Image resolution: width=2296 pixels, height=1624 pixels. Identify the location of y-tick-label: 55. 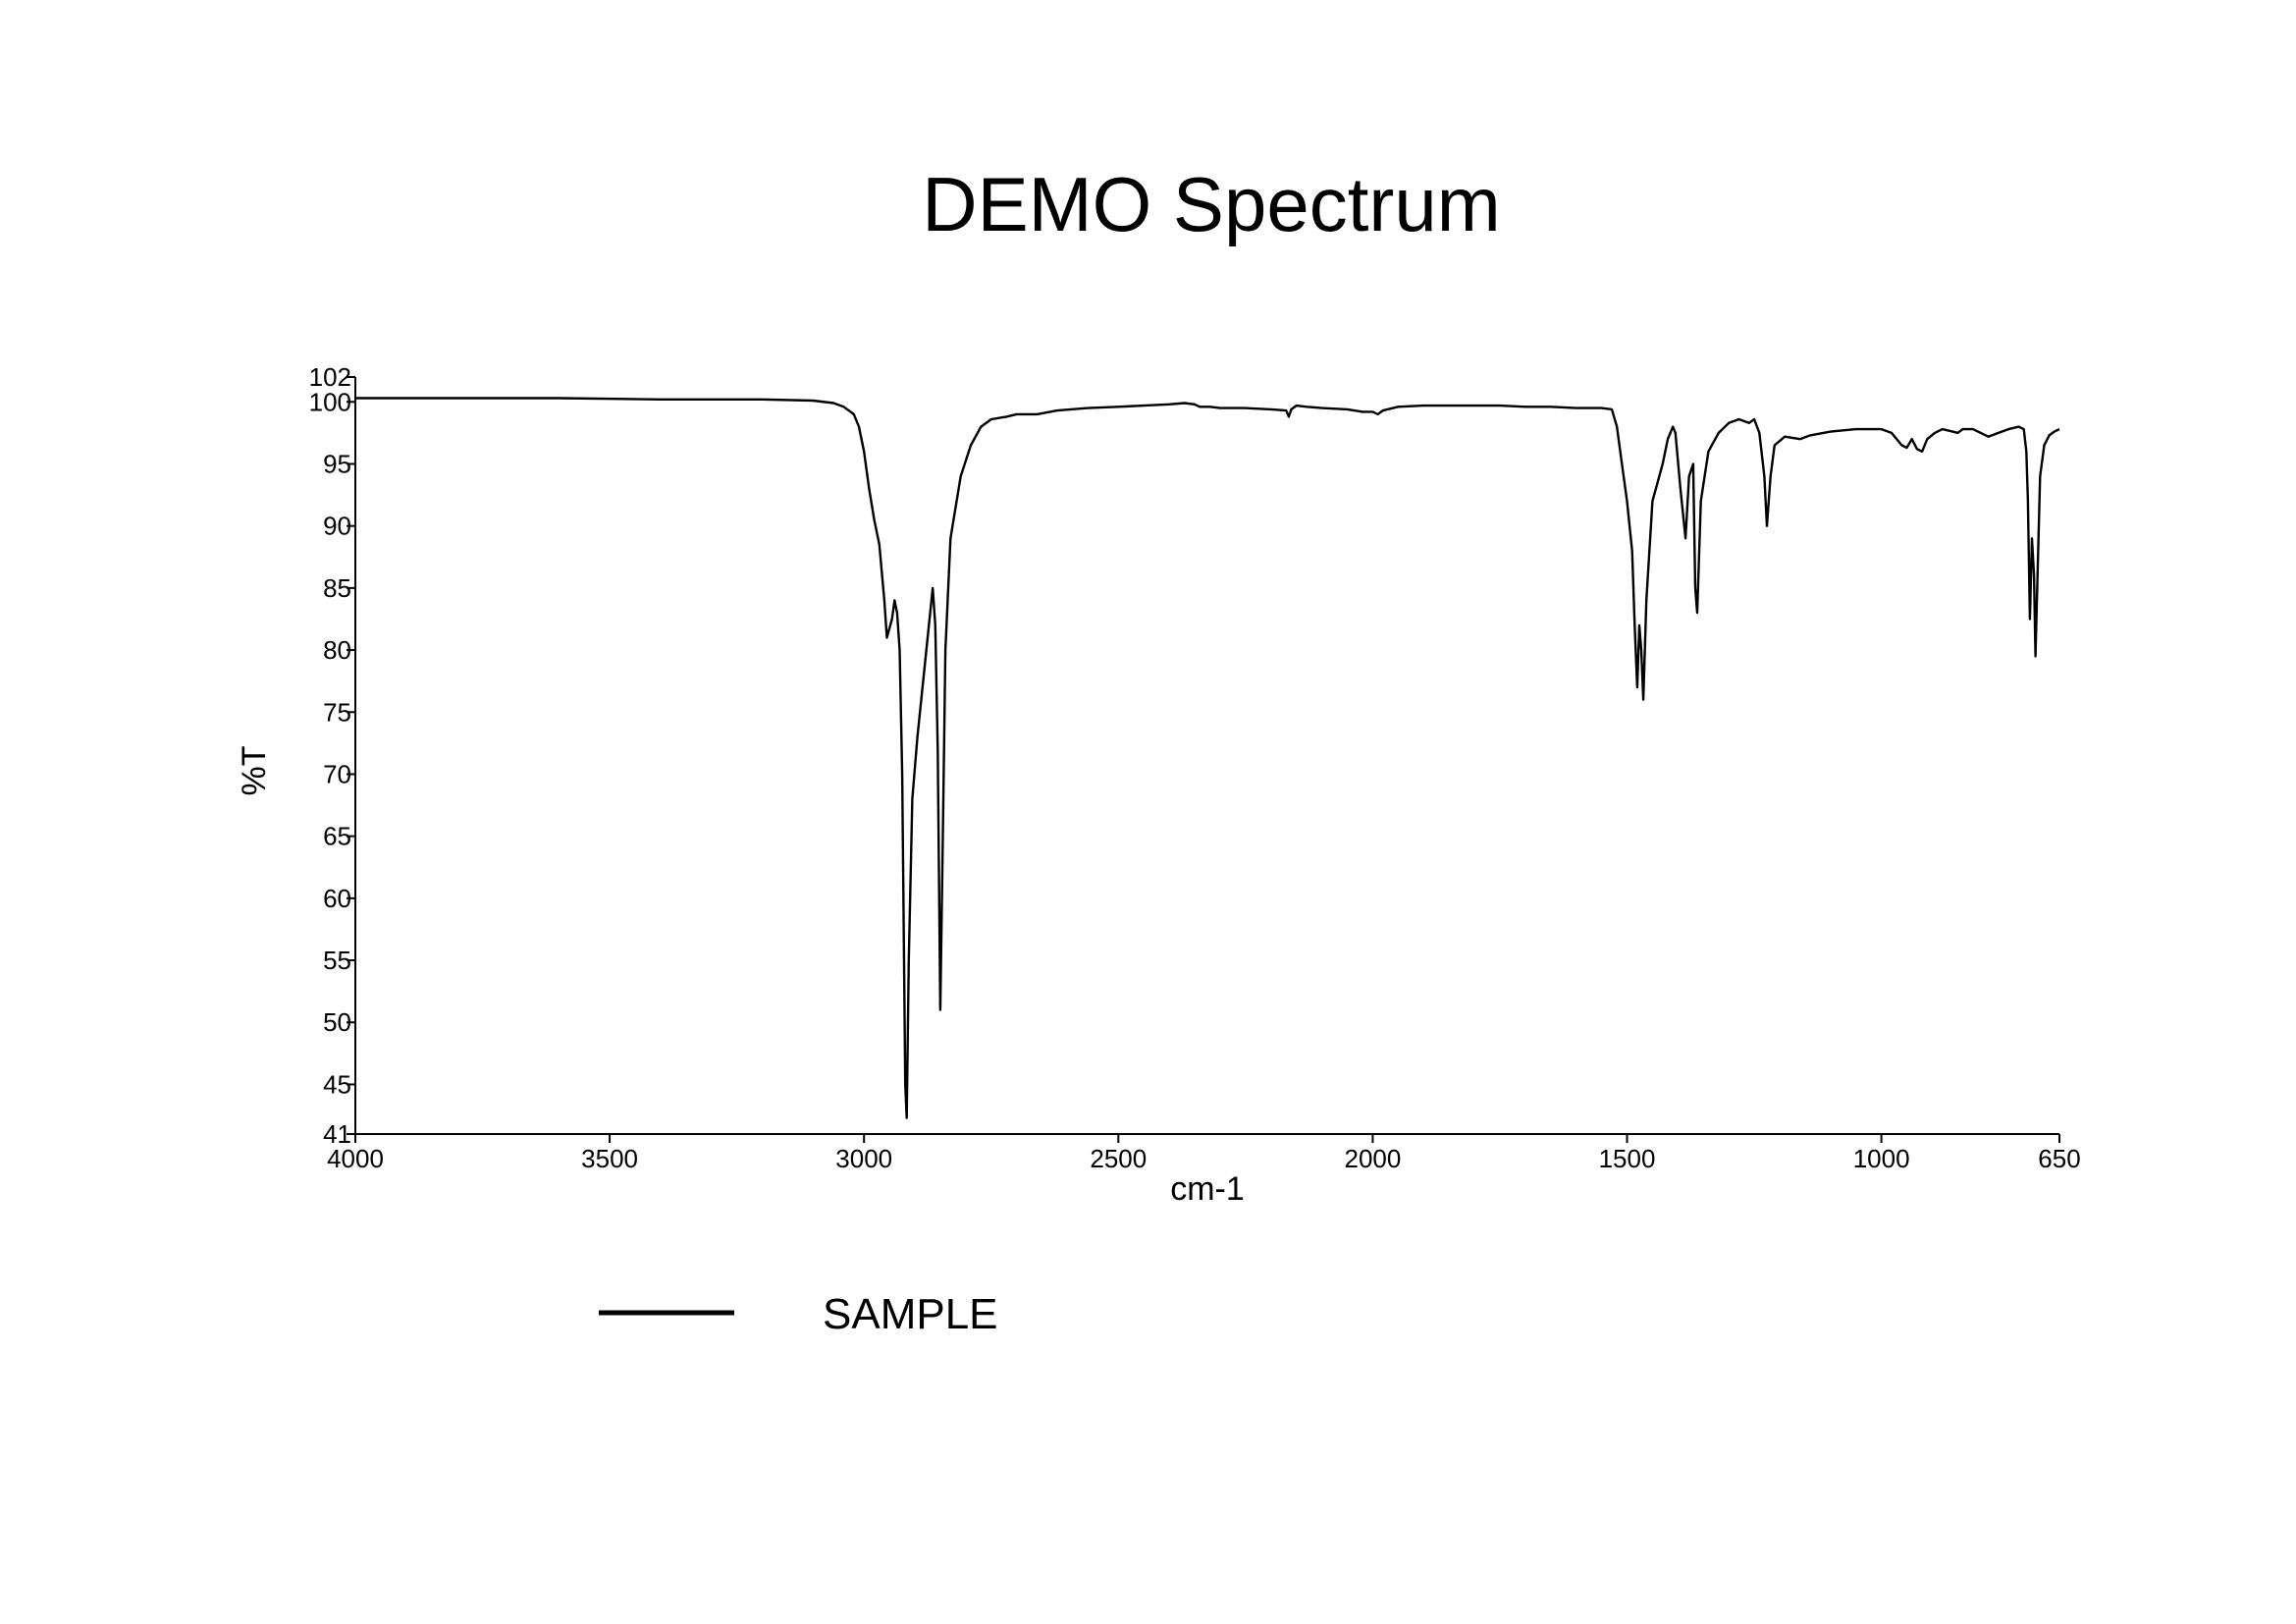
(337, 960).